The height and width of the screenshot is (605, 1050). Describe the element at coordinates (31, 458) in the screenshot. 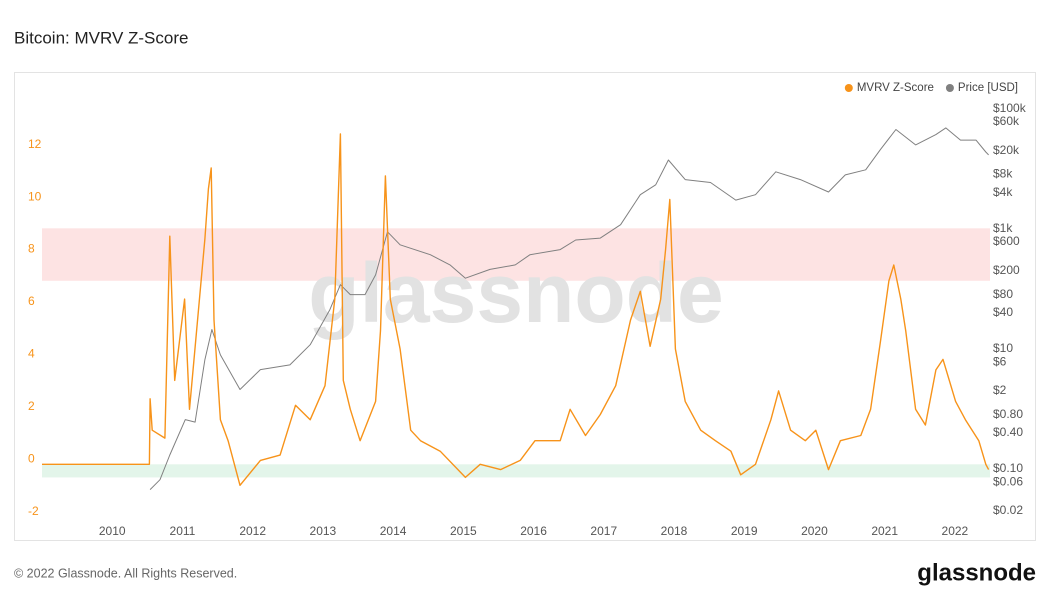

I see `y-tick-label: 0` at that location.